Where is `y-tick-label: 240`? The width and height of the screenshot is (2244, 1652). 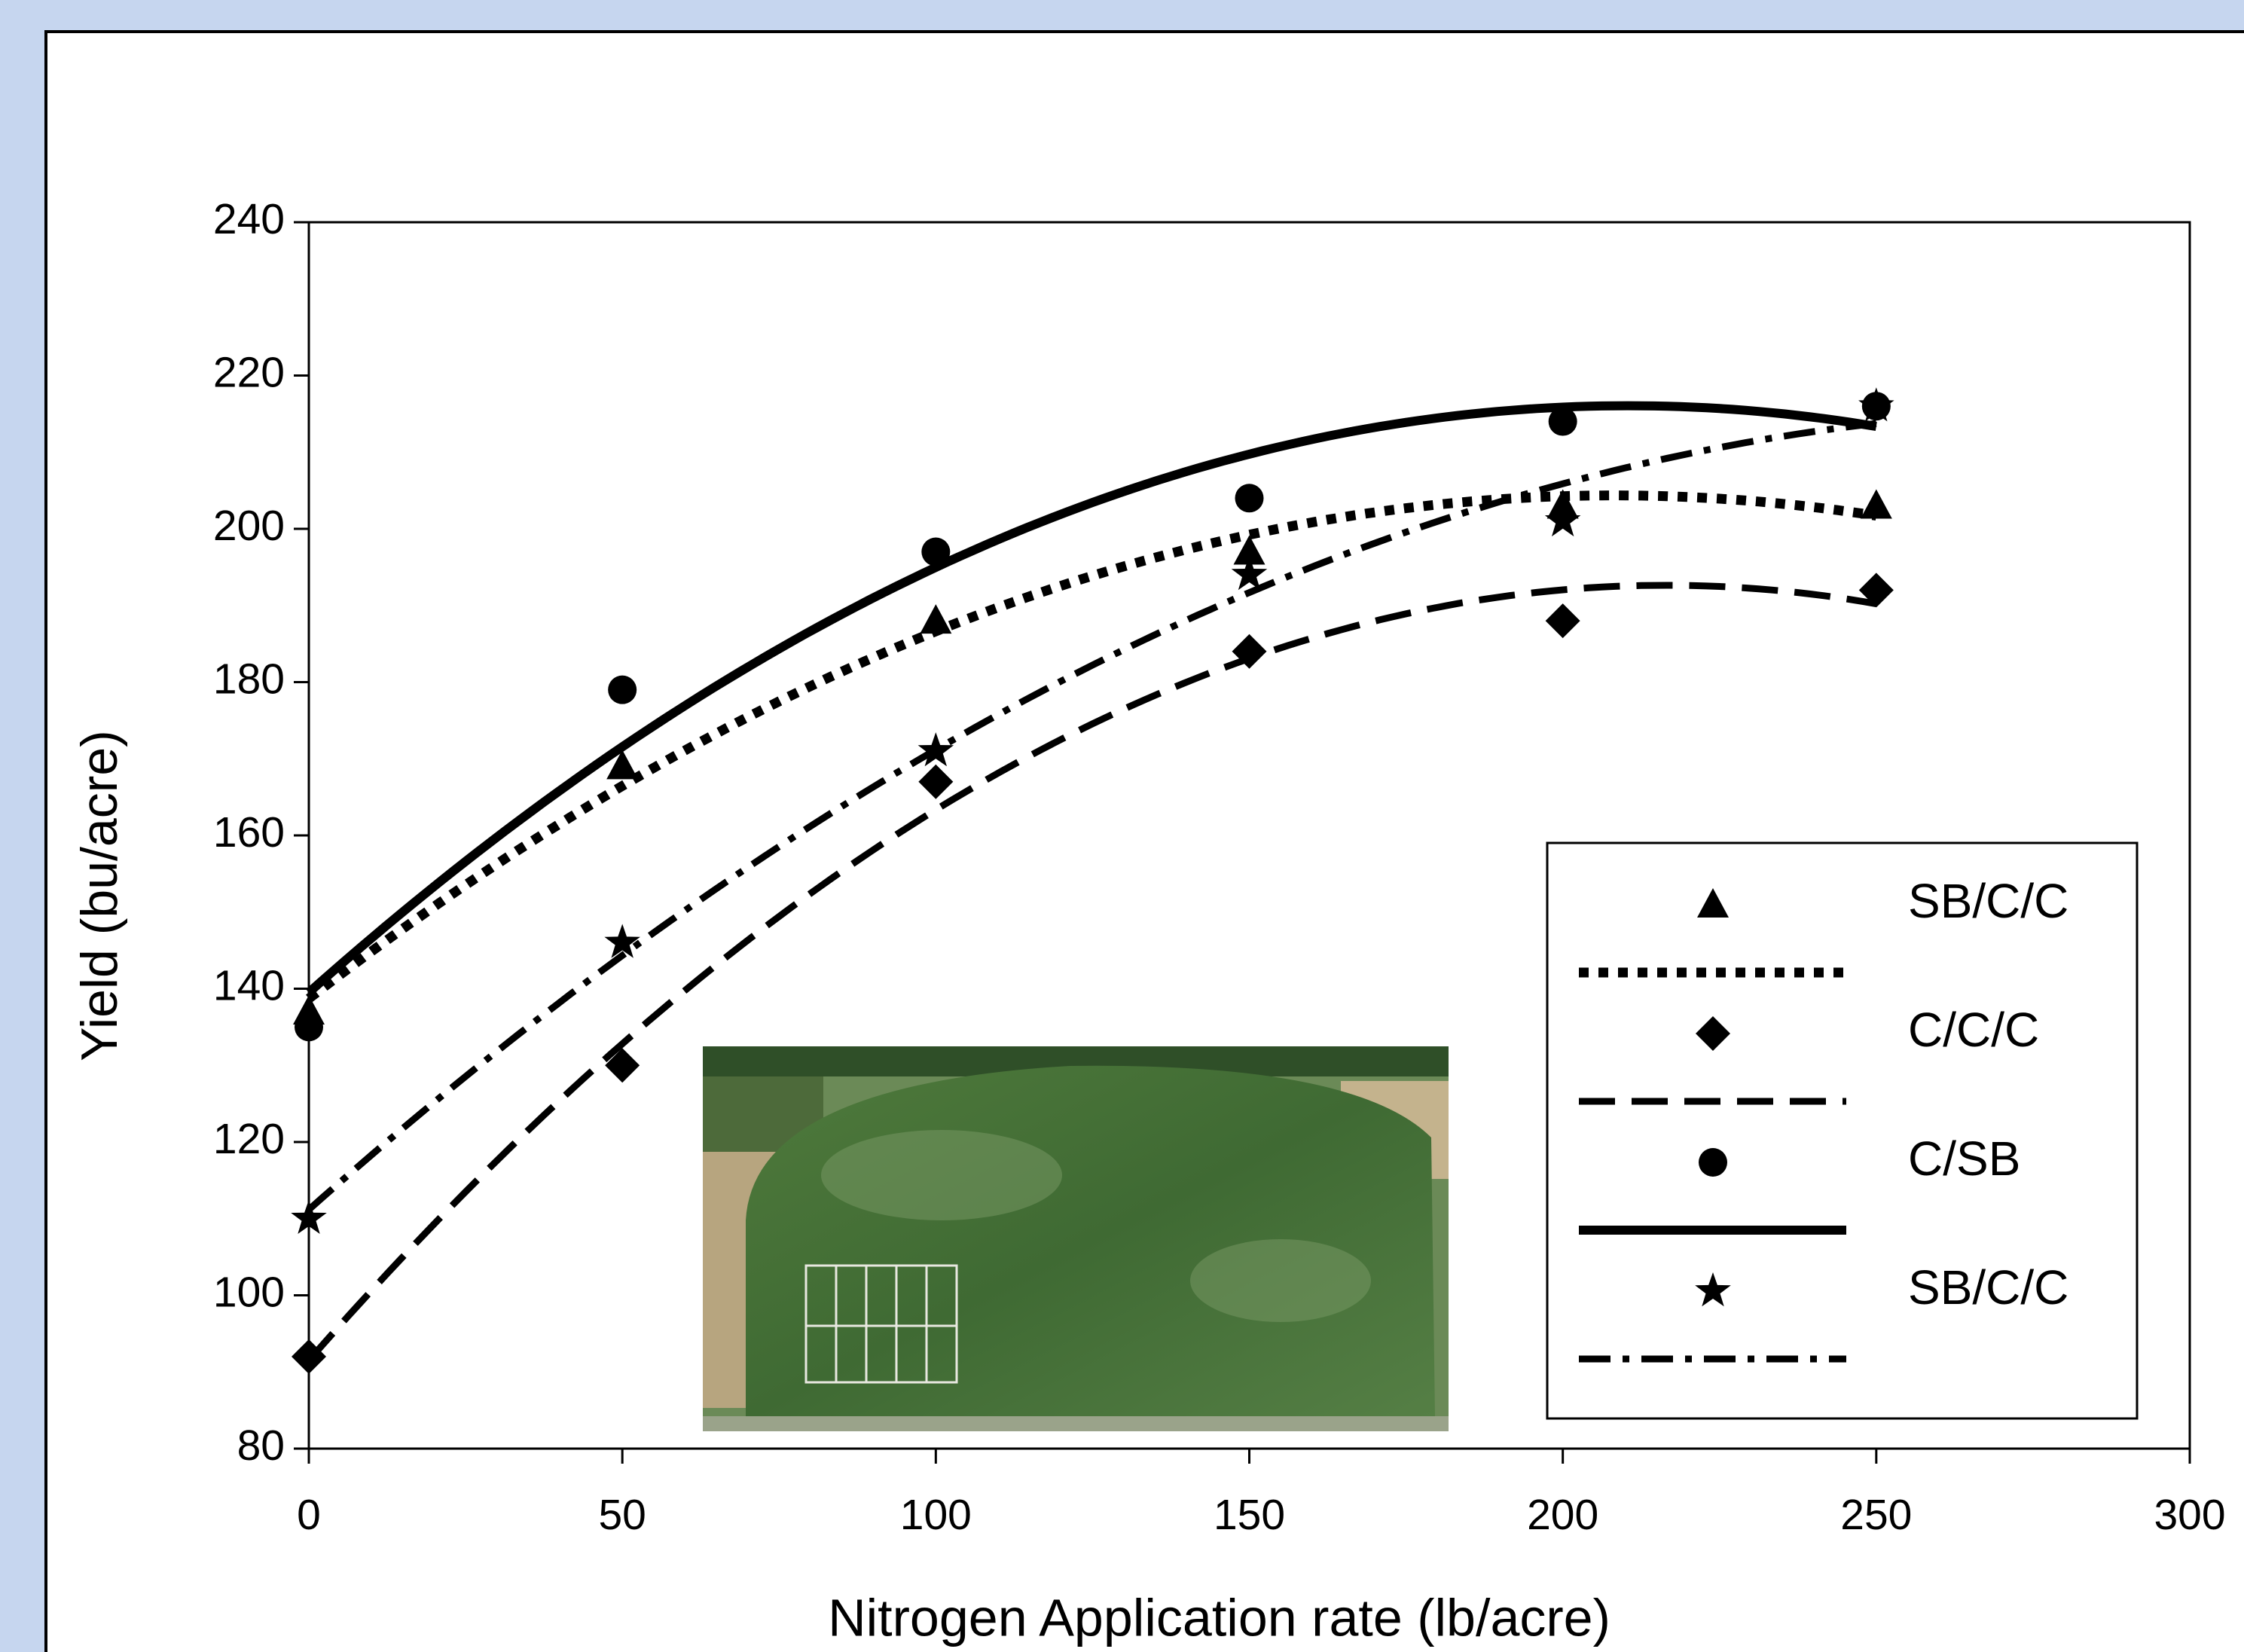 y-tick-label: 240 is located at coordinates (249, 219).